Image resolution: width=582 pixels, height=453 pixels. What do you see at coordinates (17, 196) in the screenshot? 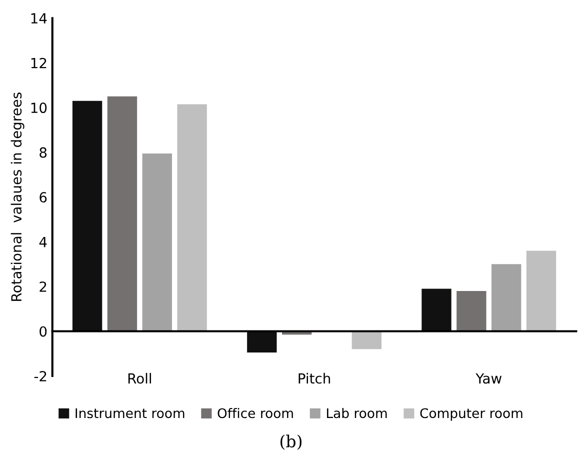
I see `y-axis-title: Rotational valaues in degrees` at bounding box center [17, 196].